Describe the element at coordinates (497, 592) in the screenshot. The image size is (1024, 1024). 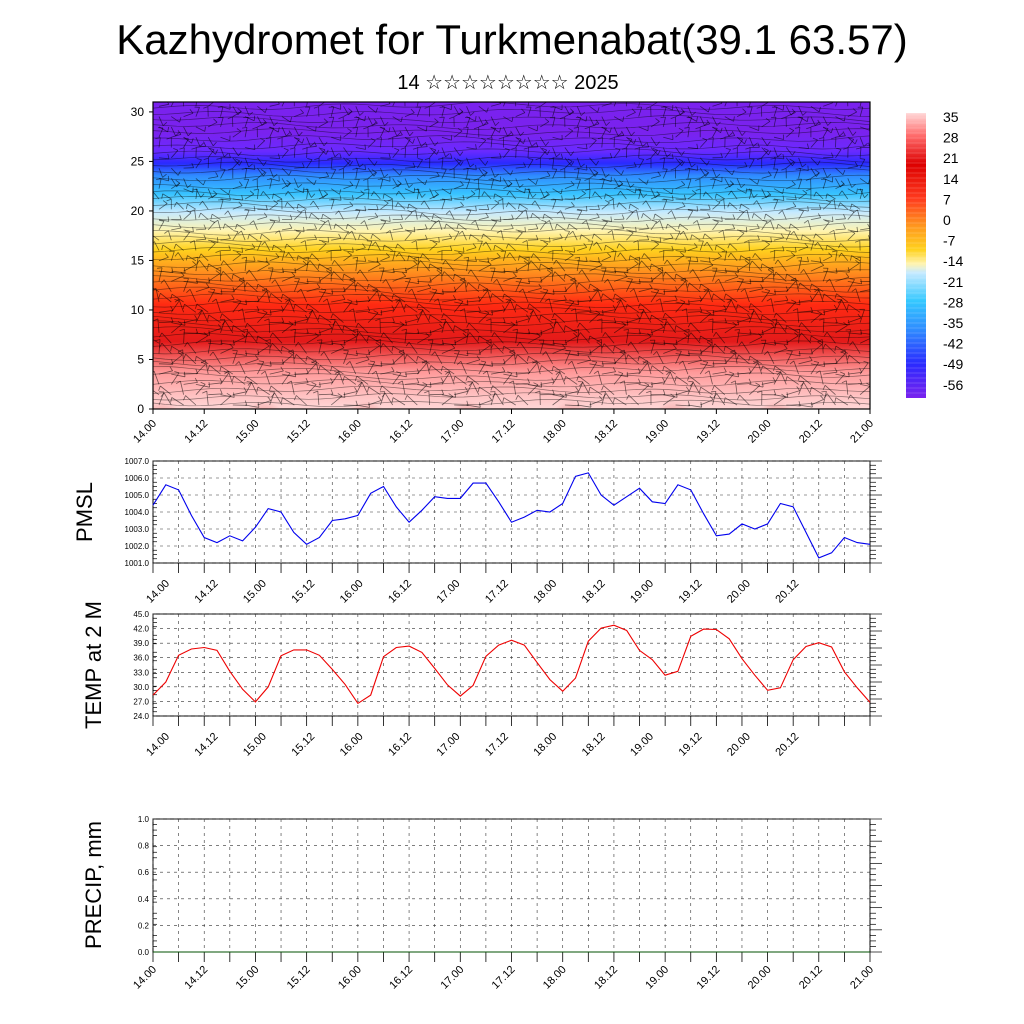
I see `pmsl-x-tick-label: 17.12` at that location.